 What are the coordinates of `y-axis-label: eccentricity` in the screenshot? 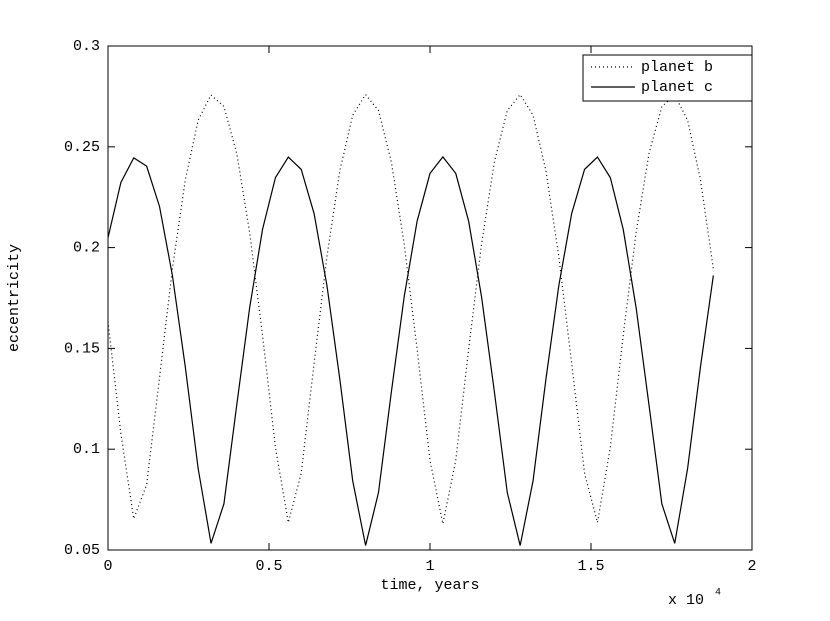 It's located at (14, 298).